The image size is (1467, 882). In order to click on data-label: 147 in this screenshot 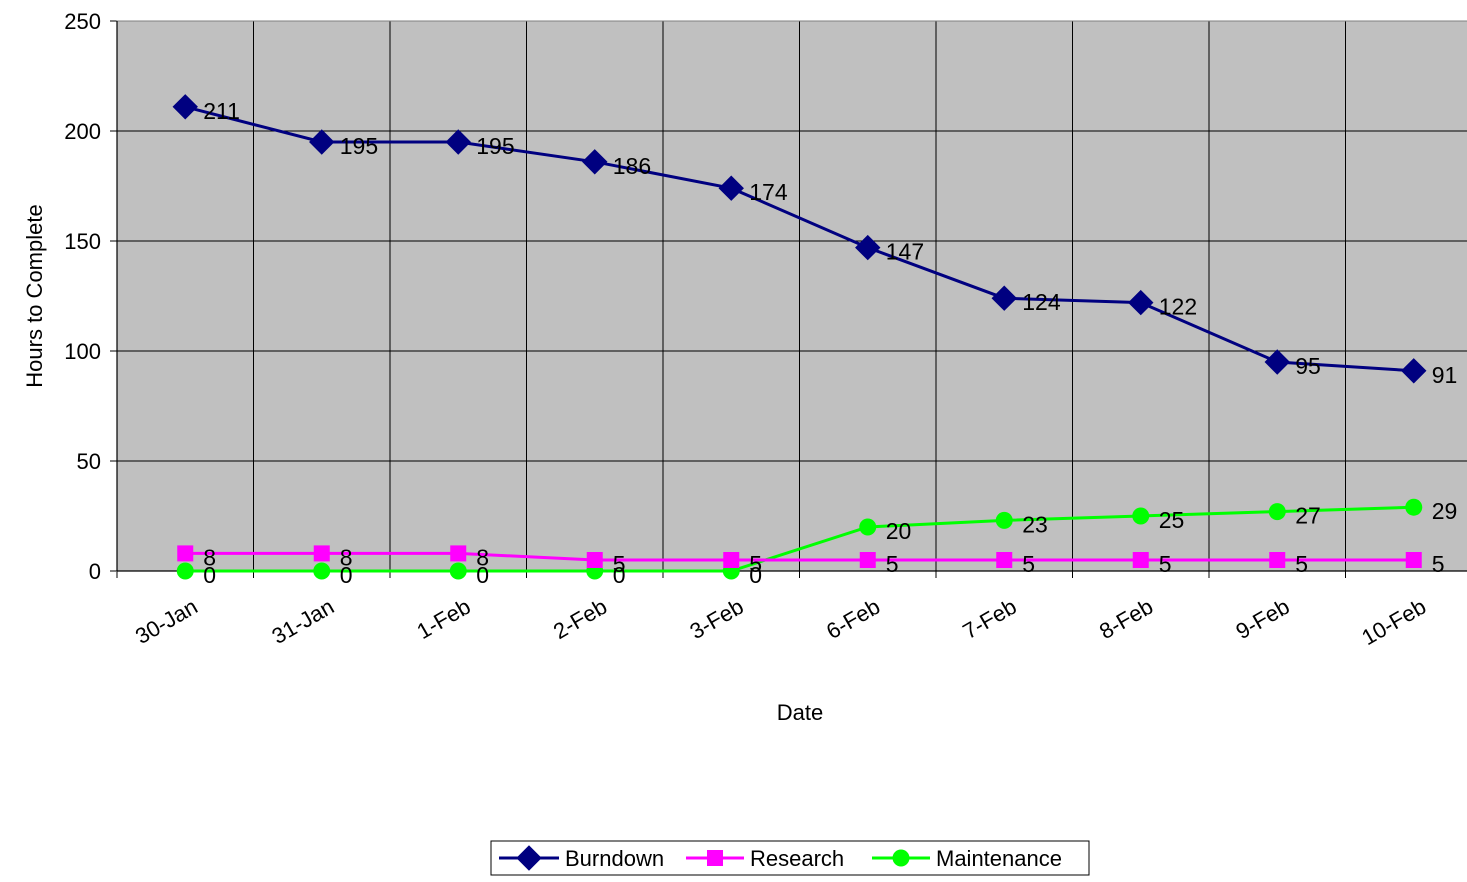, I will do `click(905, 252)`.